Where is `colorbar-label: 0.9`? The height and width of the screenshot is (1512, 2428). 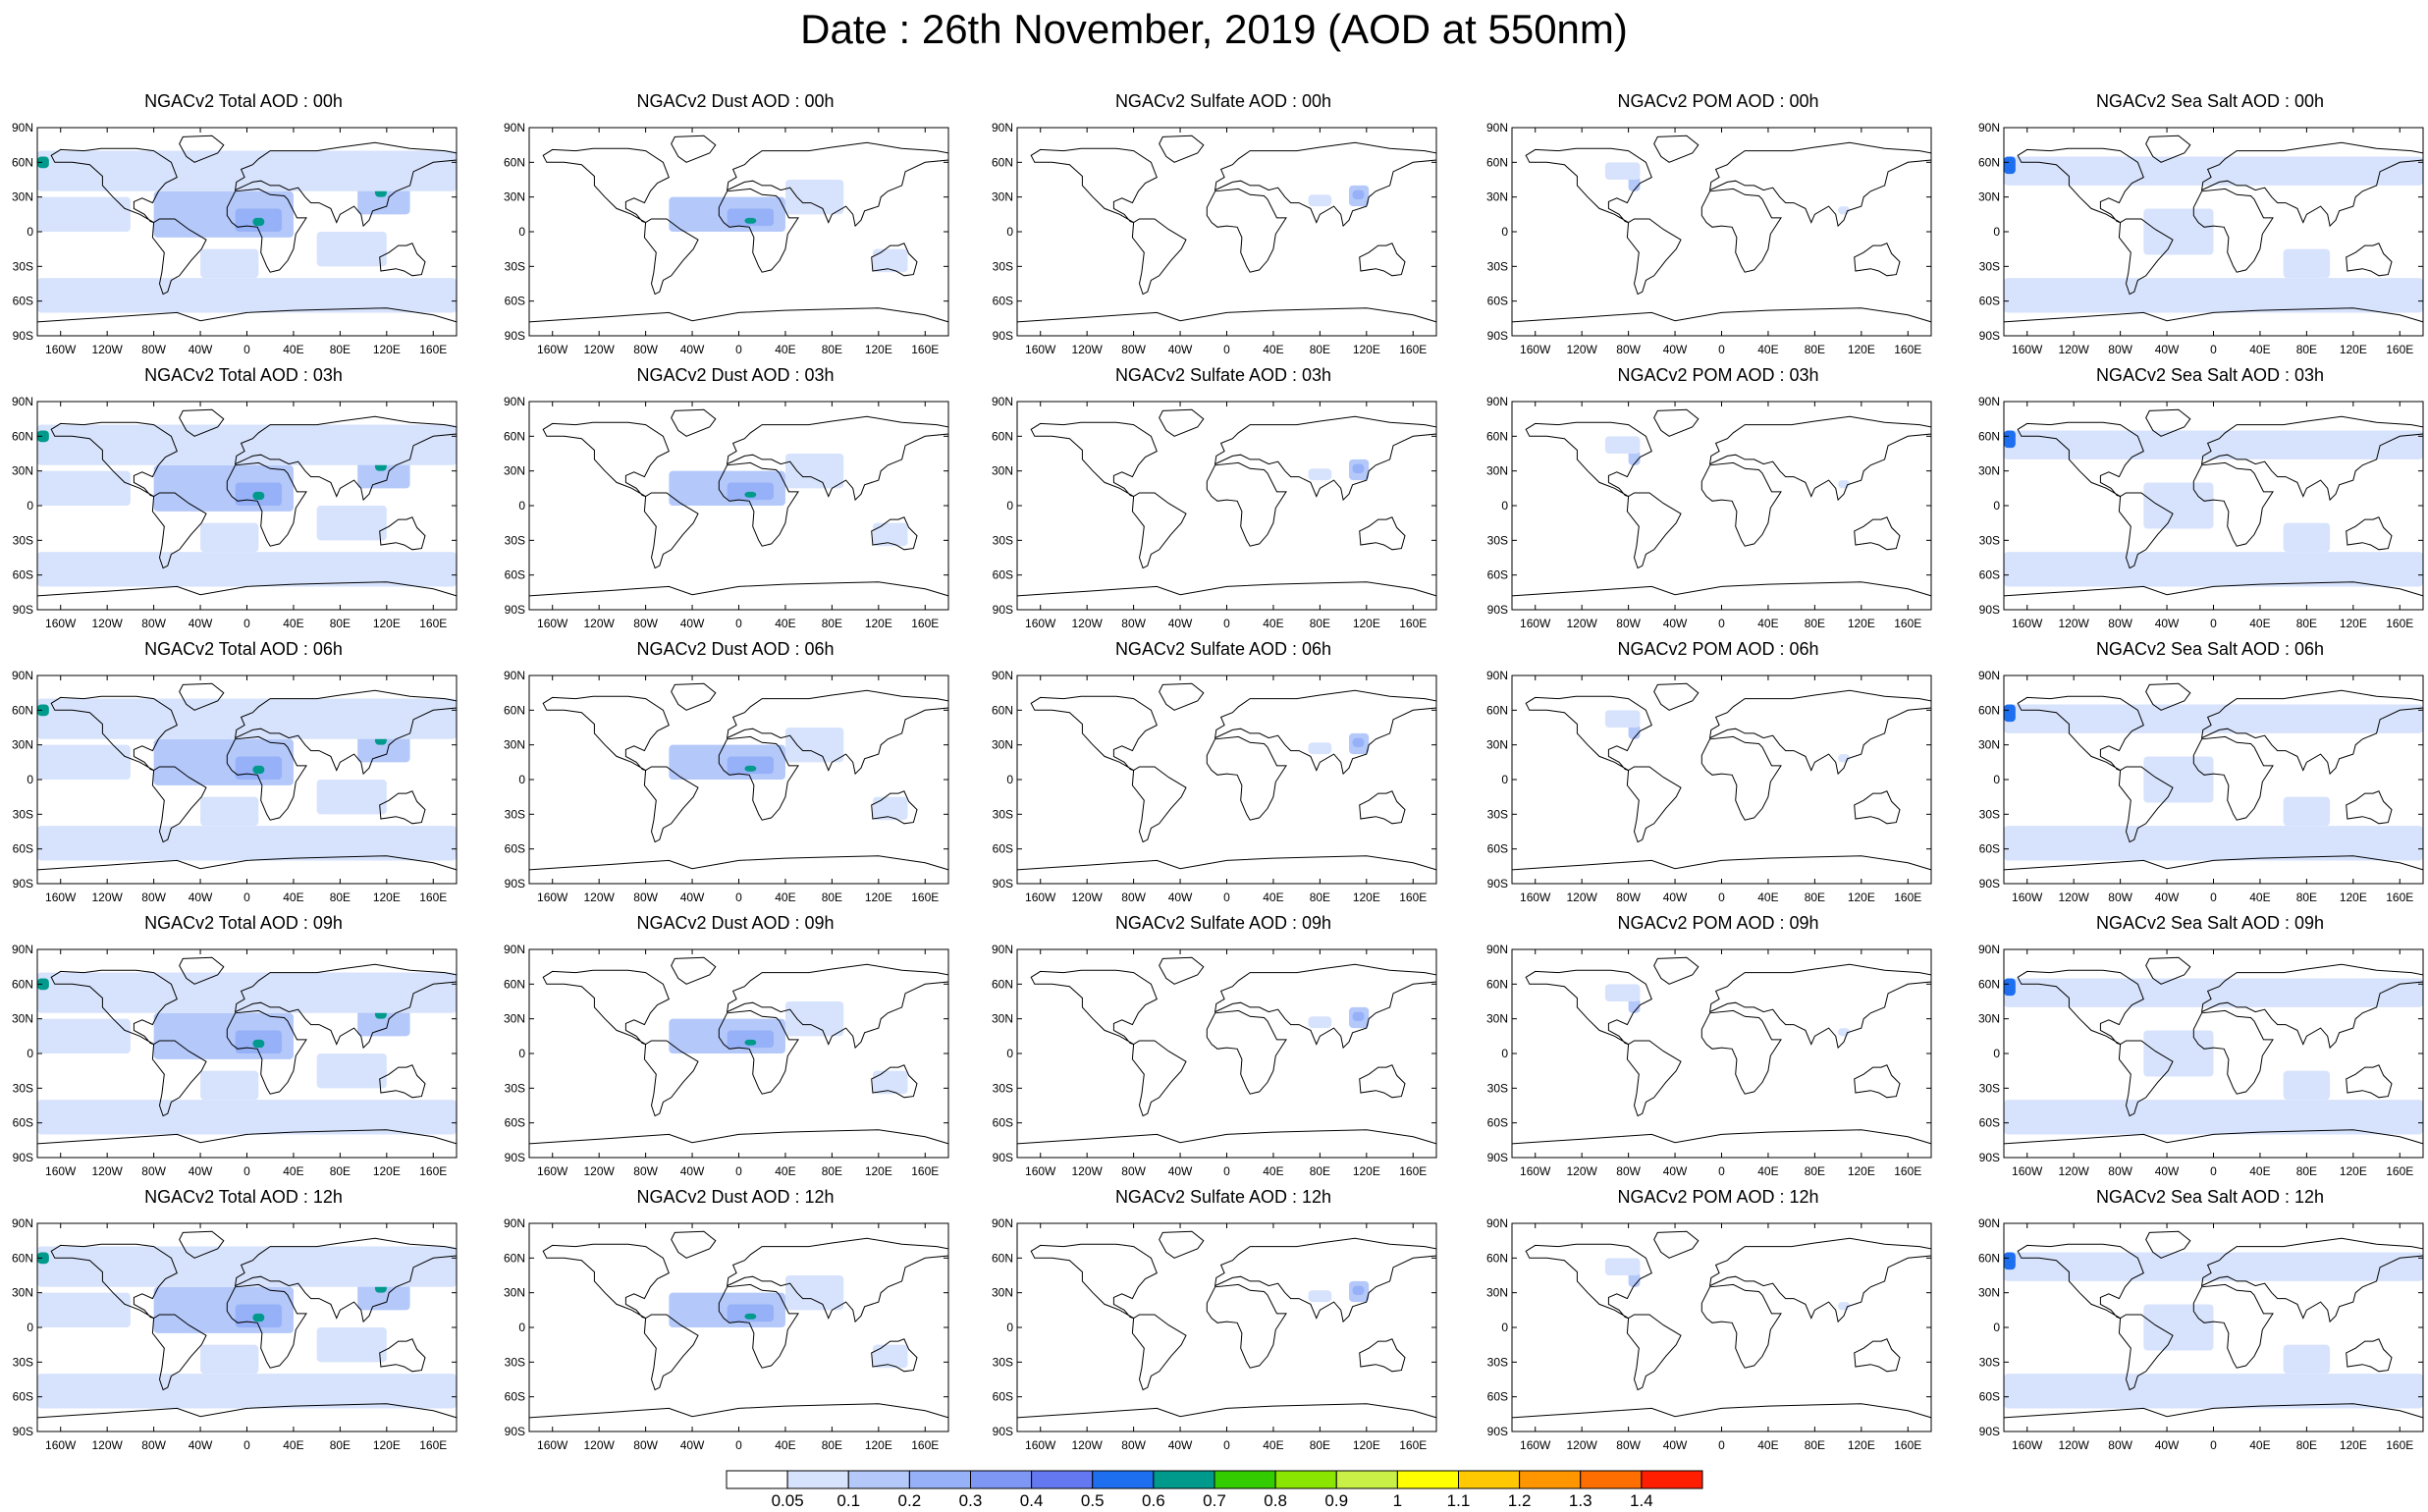
colorbar-label: 0.9 is located at coordinates (1336, 1501).